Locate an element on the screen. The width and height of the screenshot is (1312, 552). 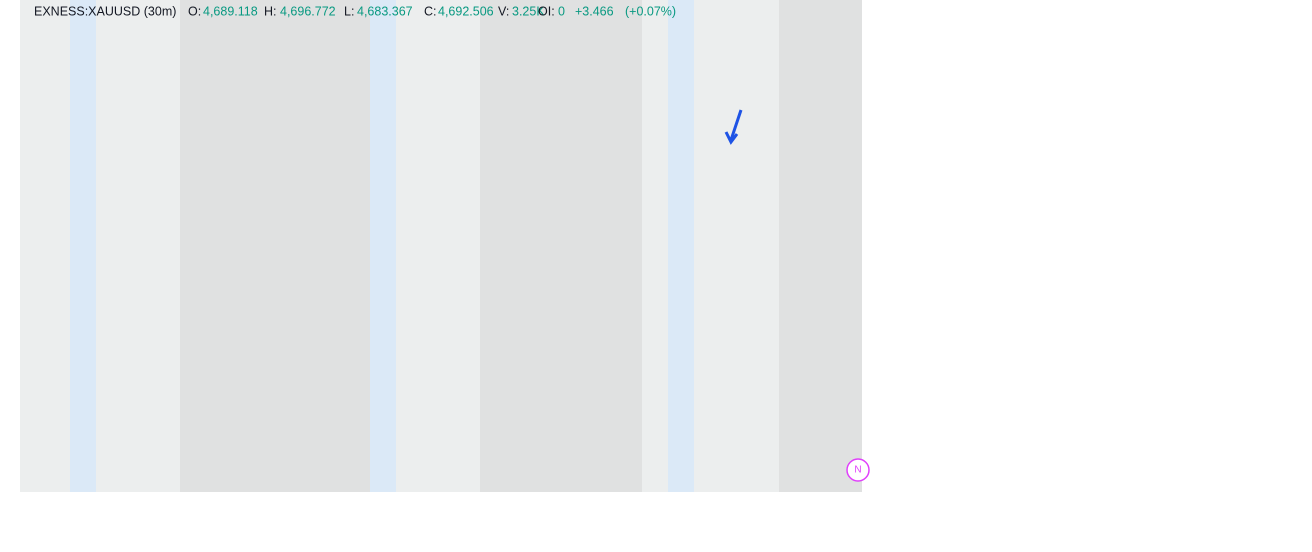
h-label: H: is located at coordinates (270, 11).